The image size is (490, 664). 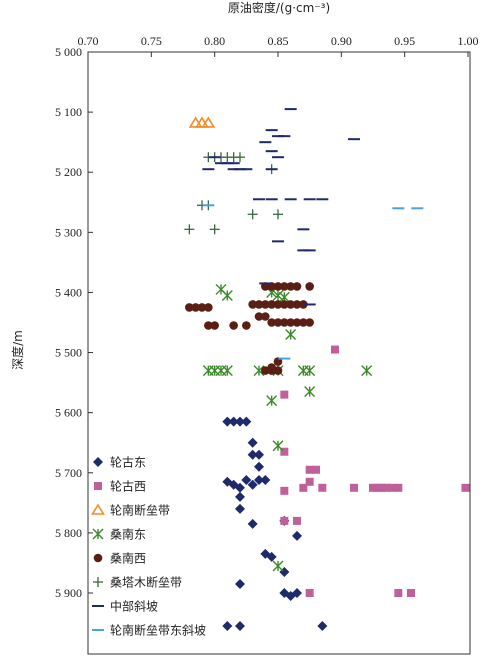 What do you see at coordinates (68, 533) in the screenshot?
I see `y-tick-label: 5 800` at bounding box center [68, 533].